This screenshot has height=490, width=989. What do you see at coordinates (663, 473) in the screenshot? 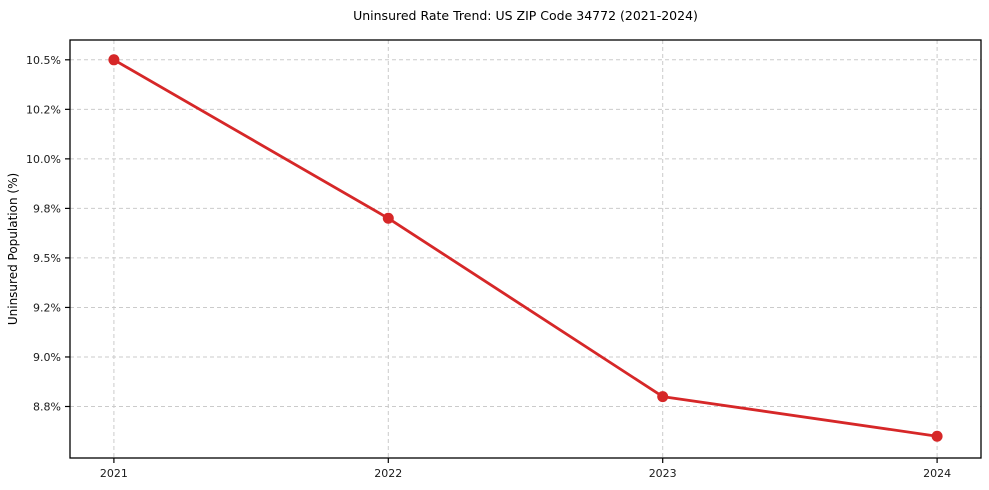
I see `x-tick-label: 2023` at bounding box center [663, 473].